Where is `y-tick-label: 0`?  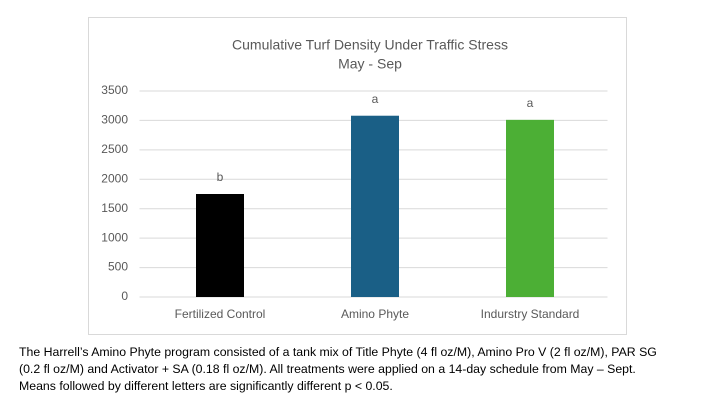 y-tick-label: 0 is located at coordinates (124, 296).